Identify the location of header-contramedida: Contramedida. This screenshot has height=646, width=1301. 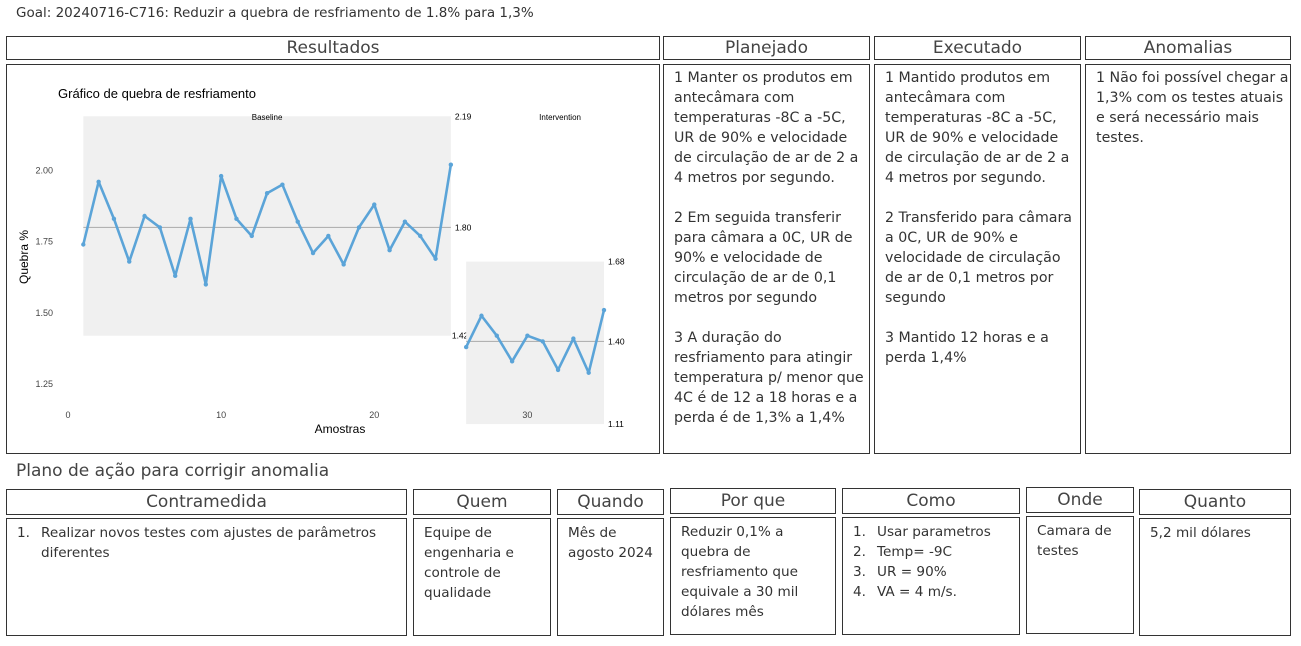
(206, 502).